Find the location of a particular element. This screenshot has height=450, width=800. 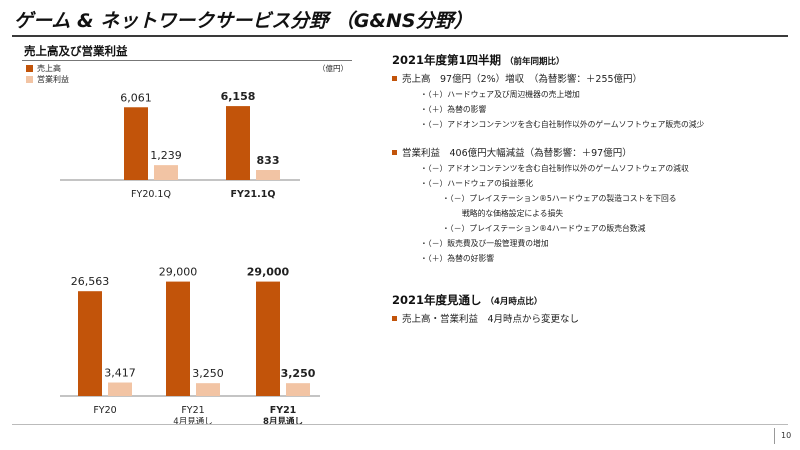

bar-label-sales: 6,158 is located at coordinates (238, 96).